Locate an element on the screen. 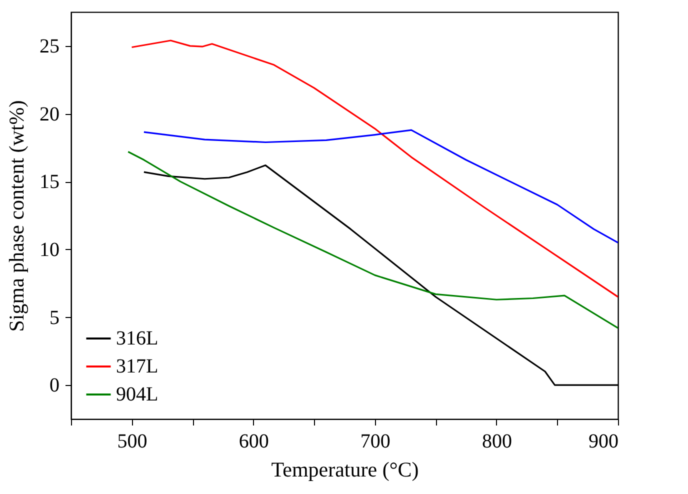 The height and width of the screenshot is (494, 688). x-tick-label: 700 is located at coordinates (375, 441).